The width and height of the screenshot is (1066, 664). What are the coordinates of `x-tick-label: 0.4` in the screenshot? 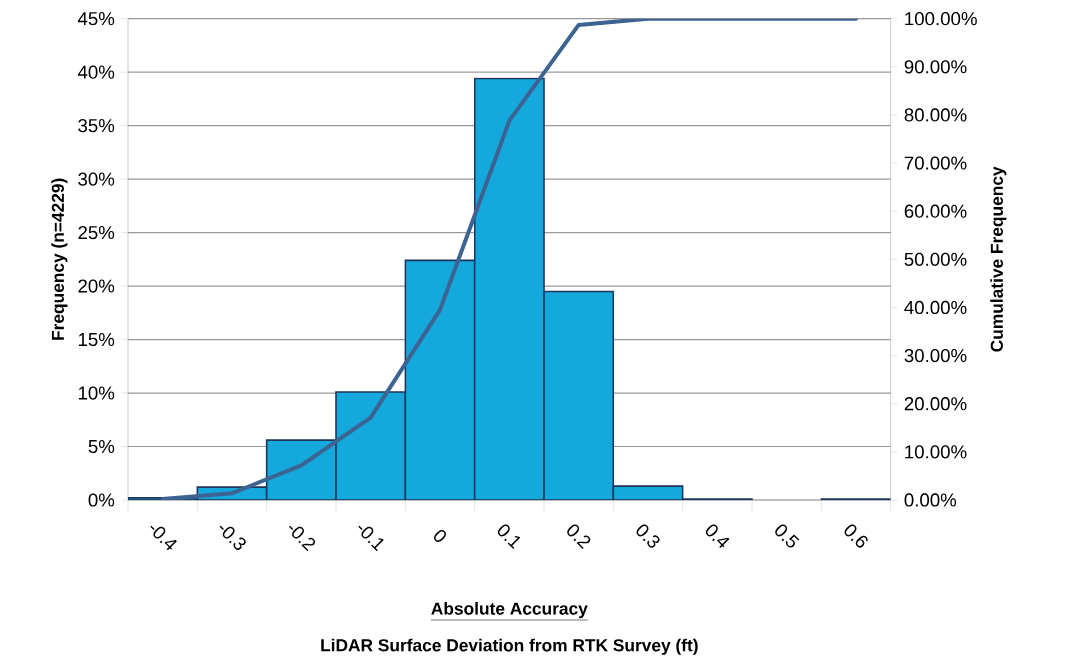 It's located at (717, 536).